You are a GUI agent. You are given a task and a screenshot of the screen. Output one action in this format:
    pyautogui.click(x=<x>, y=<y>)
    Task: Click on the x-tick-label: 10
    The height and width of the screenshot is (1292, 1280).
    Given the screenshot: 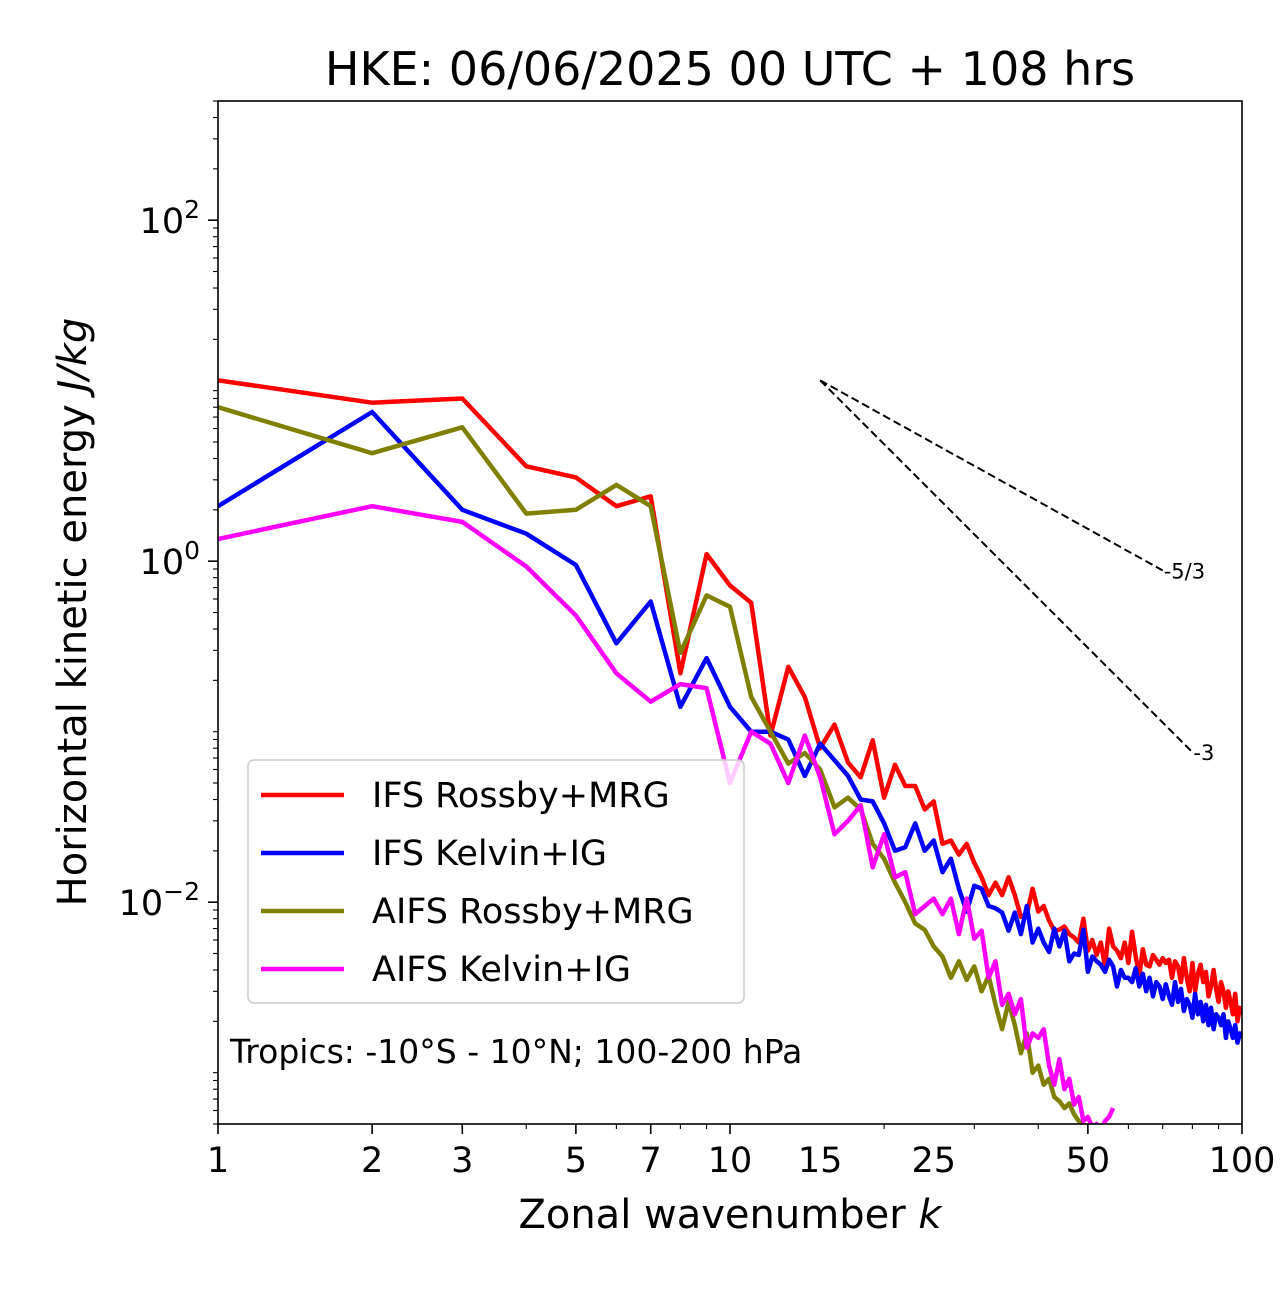 What is the action you would take?
    pyautogui.click(x=730, y=1161)
    